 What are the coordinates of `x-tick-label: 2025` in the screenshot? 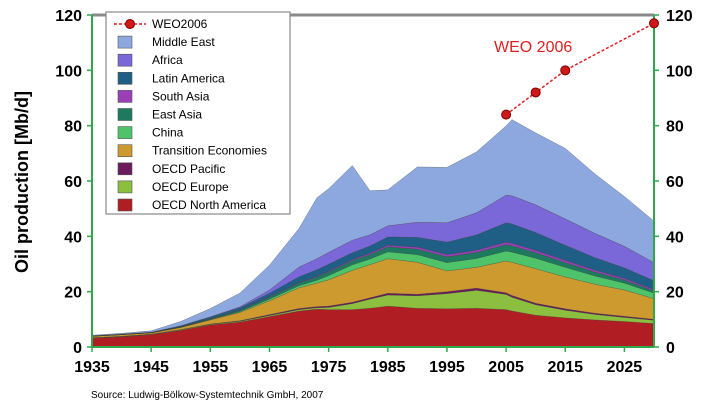 It's located at (625, 367).